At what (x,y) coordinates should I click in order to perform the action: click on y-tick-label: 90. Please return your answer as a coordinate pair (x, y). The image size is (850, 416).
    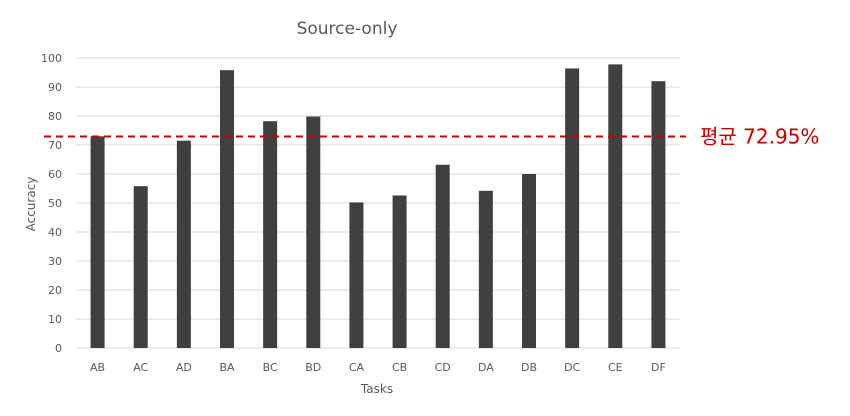
    Looking at the image, I should click on (55, 87).